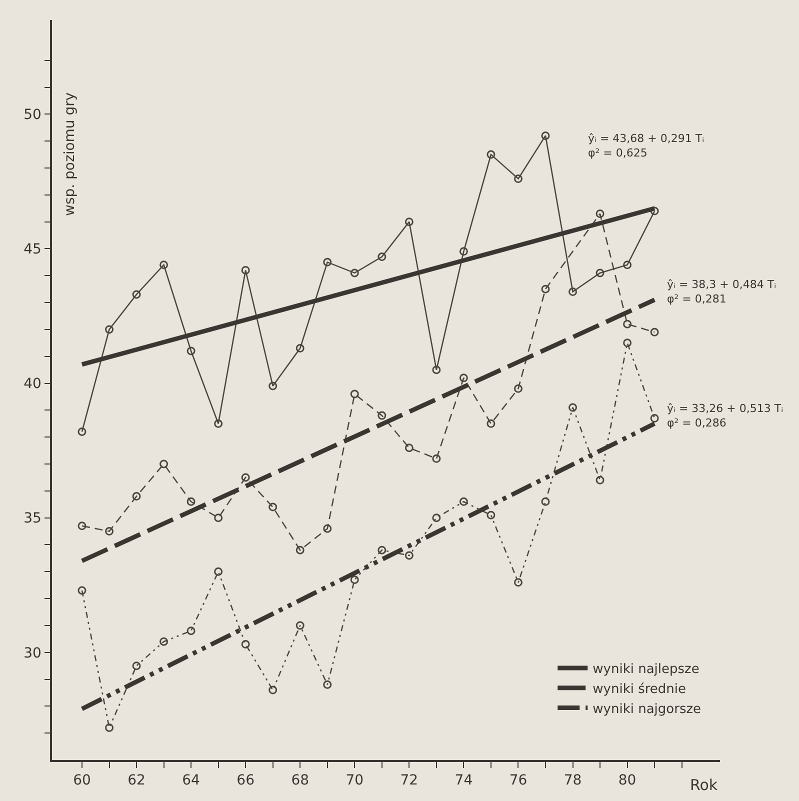 The height and width of the screenshot is (801, 799). I want to click on y-tick-label: 50, so click(33, 115).